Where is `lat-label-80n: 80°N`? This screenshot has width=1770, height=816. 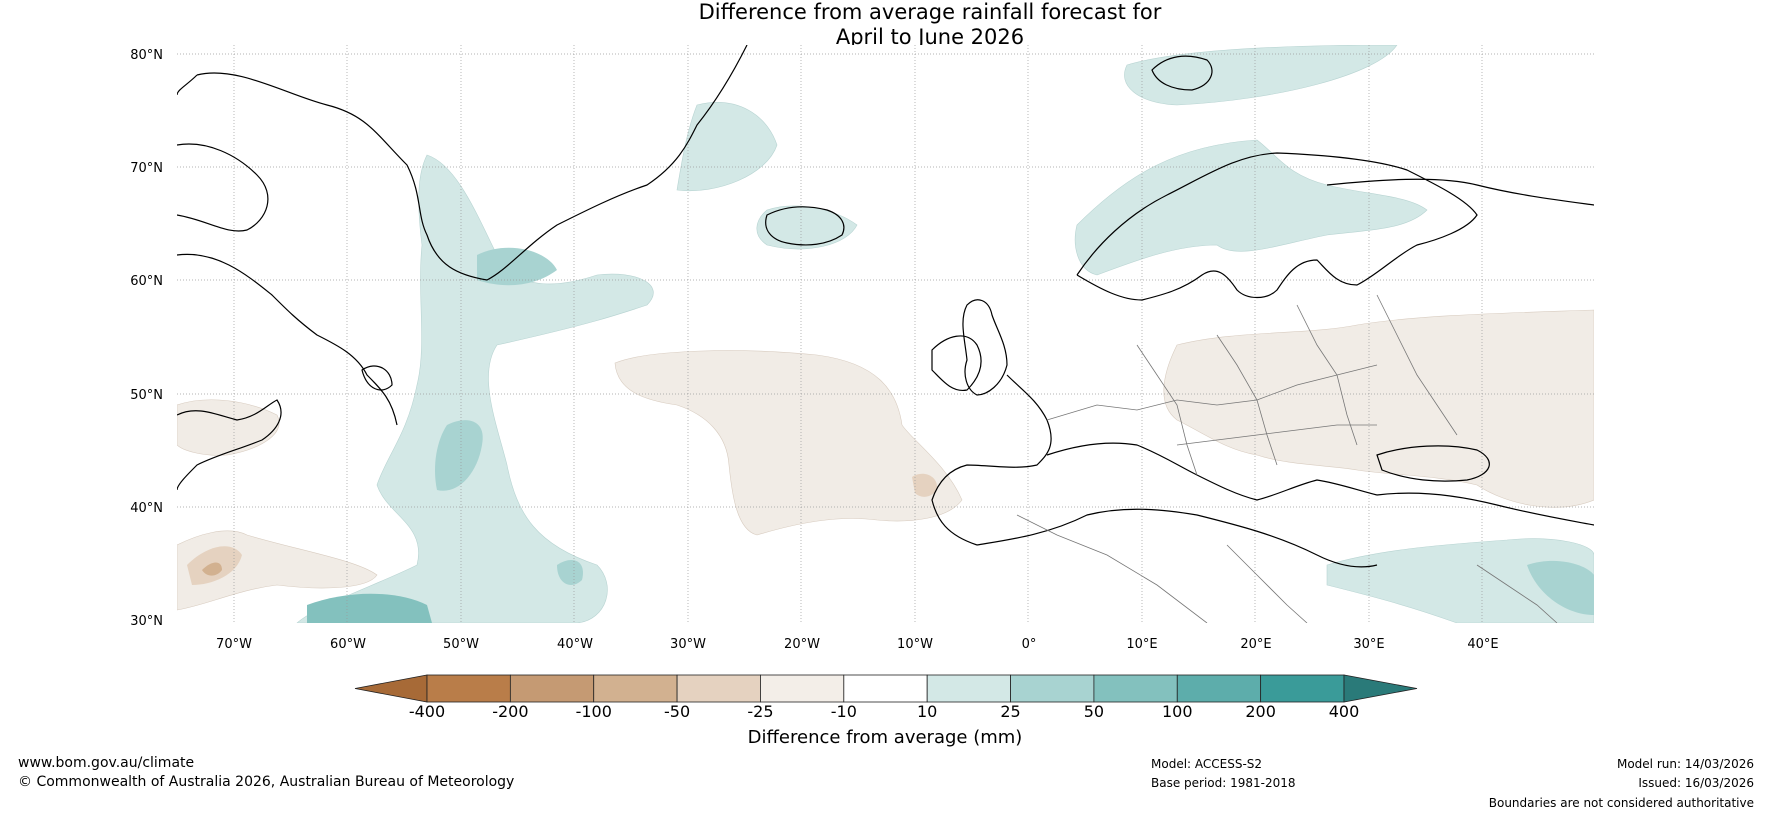 lat-label-80n: 80°N is located at coordinates (146, 55).